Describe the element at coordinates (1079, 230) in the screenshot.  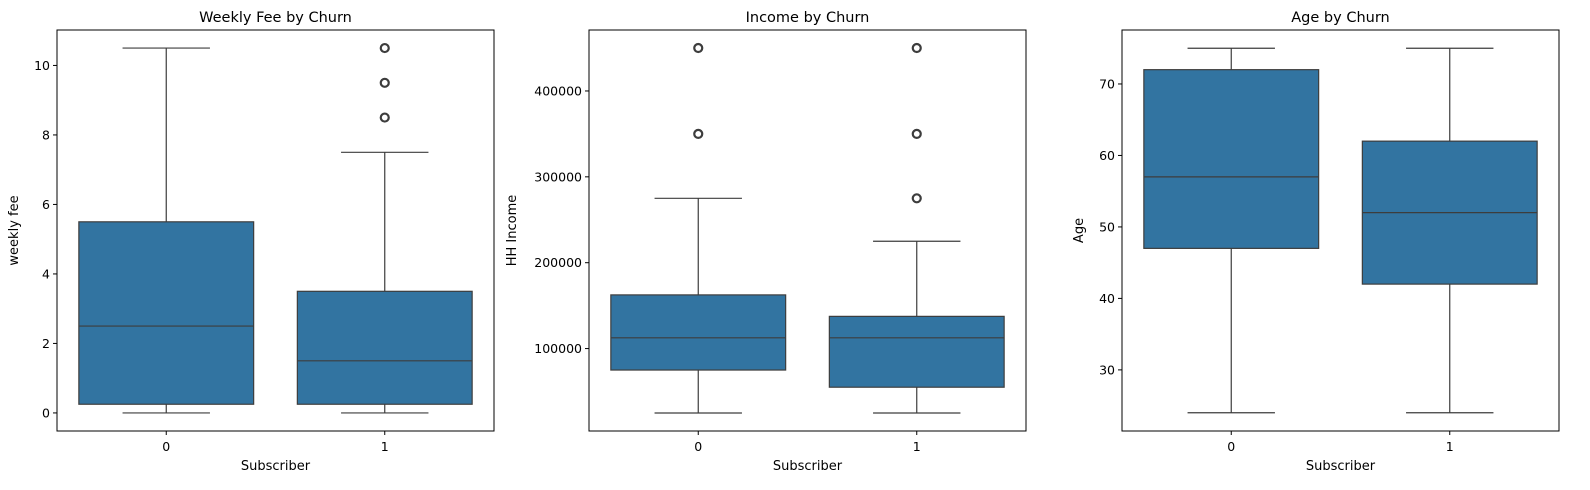
I see `y-axis-label: Age` at that location.